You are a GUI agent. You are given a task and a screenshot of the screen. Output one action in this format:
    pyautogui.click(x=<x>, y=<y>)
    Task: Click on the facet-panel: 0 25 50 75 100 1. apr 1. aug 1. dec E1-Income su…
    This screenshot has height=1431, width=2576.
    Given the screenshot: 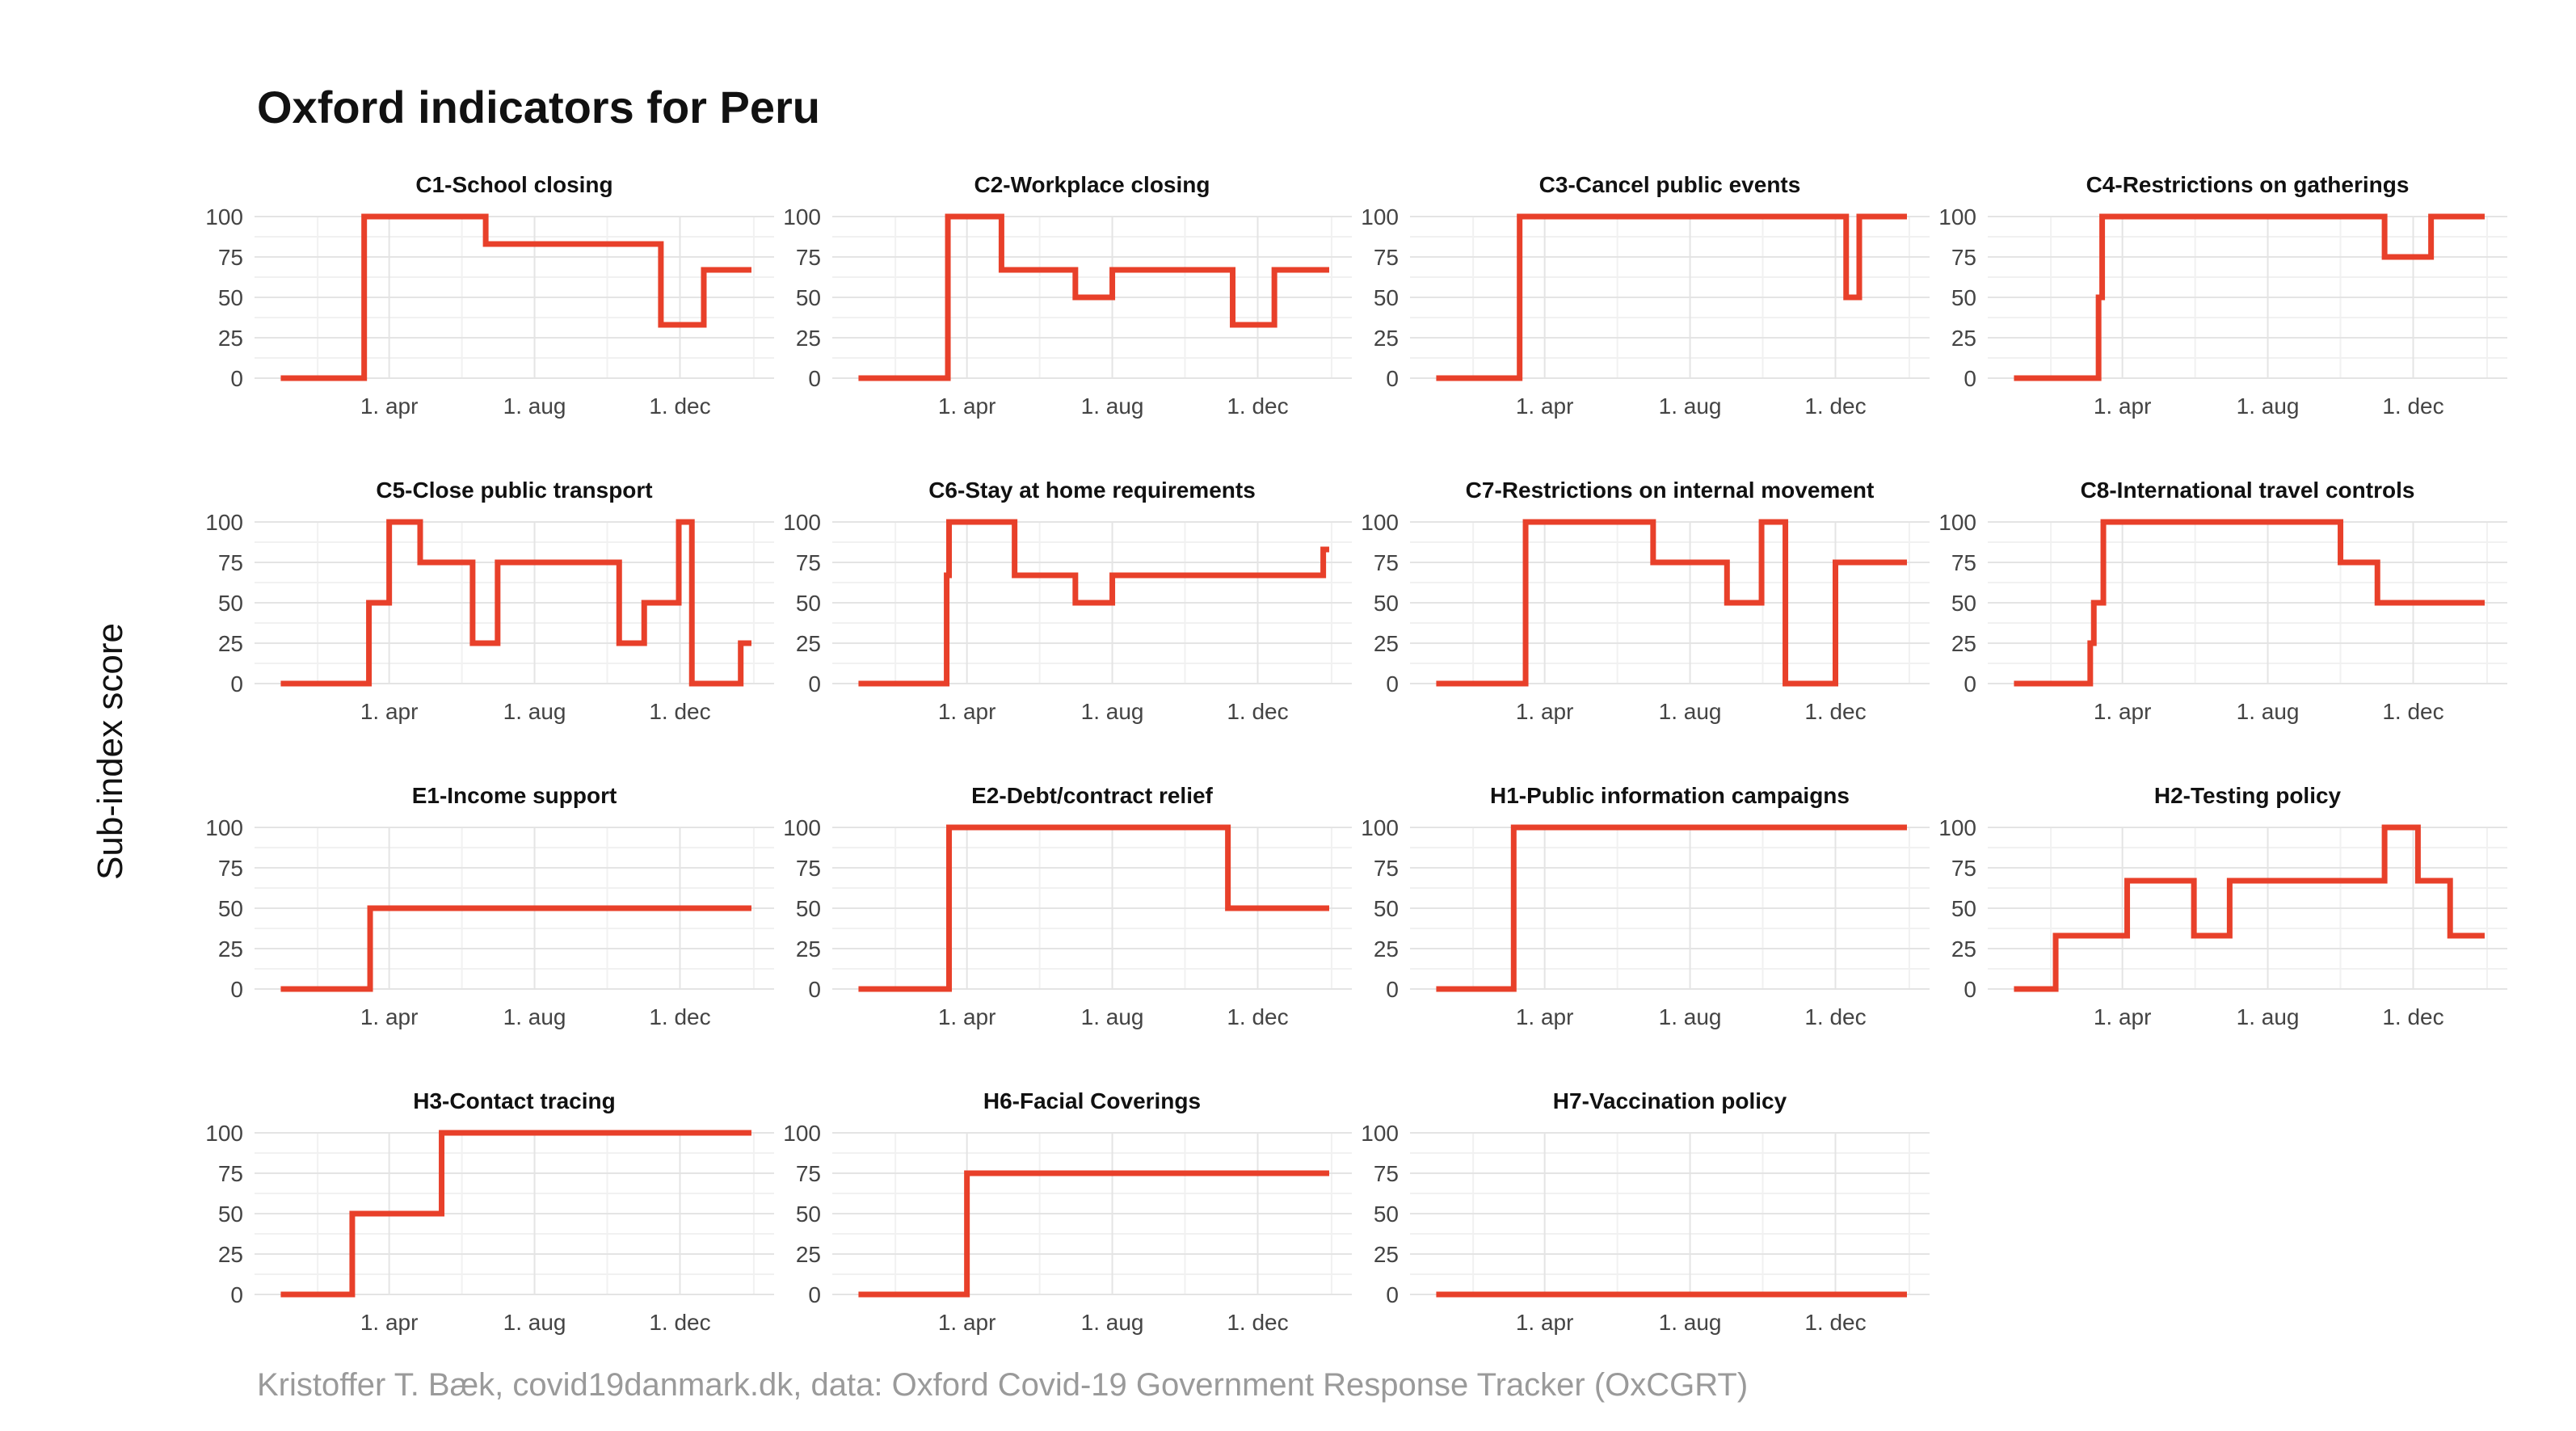 What is the action you would take?
    pyautogui.click(x=489, y=906)
    